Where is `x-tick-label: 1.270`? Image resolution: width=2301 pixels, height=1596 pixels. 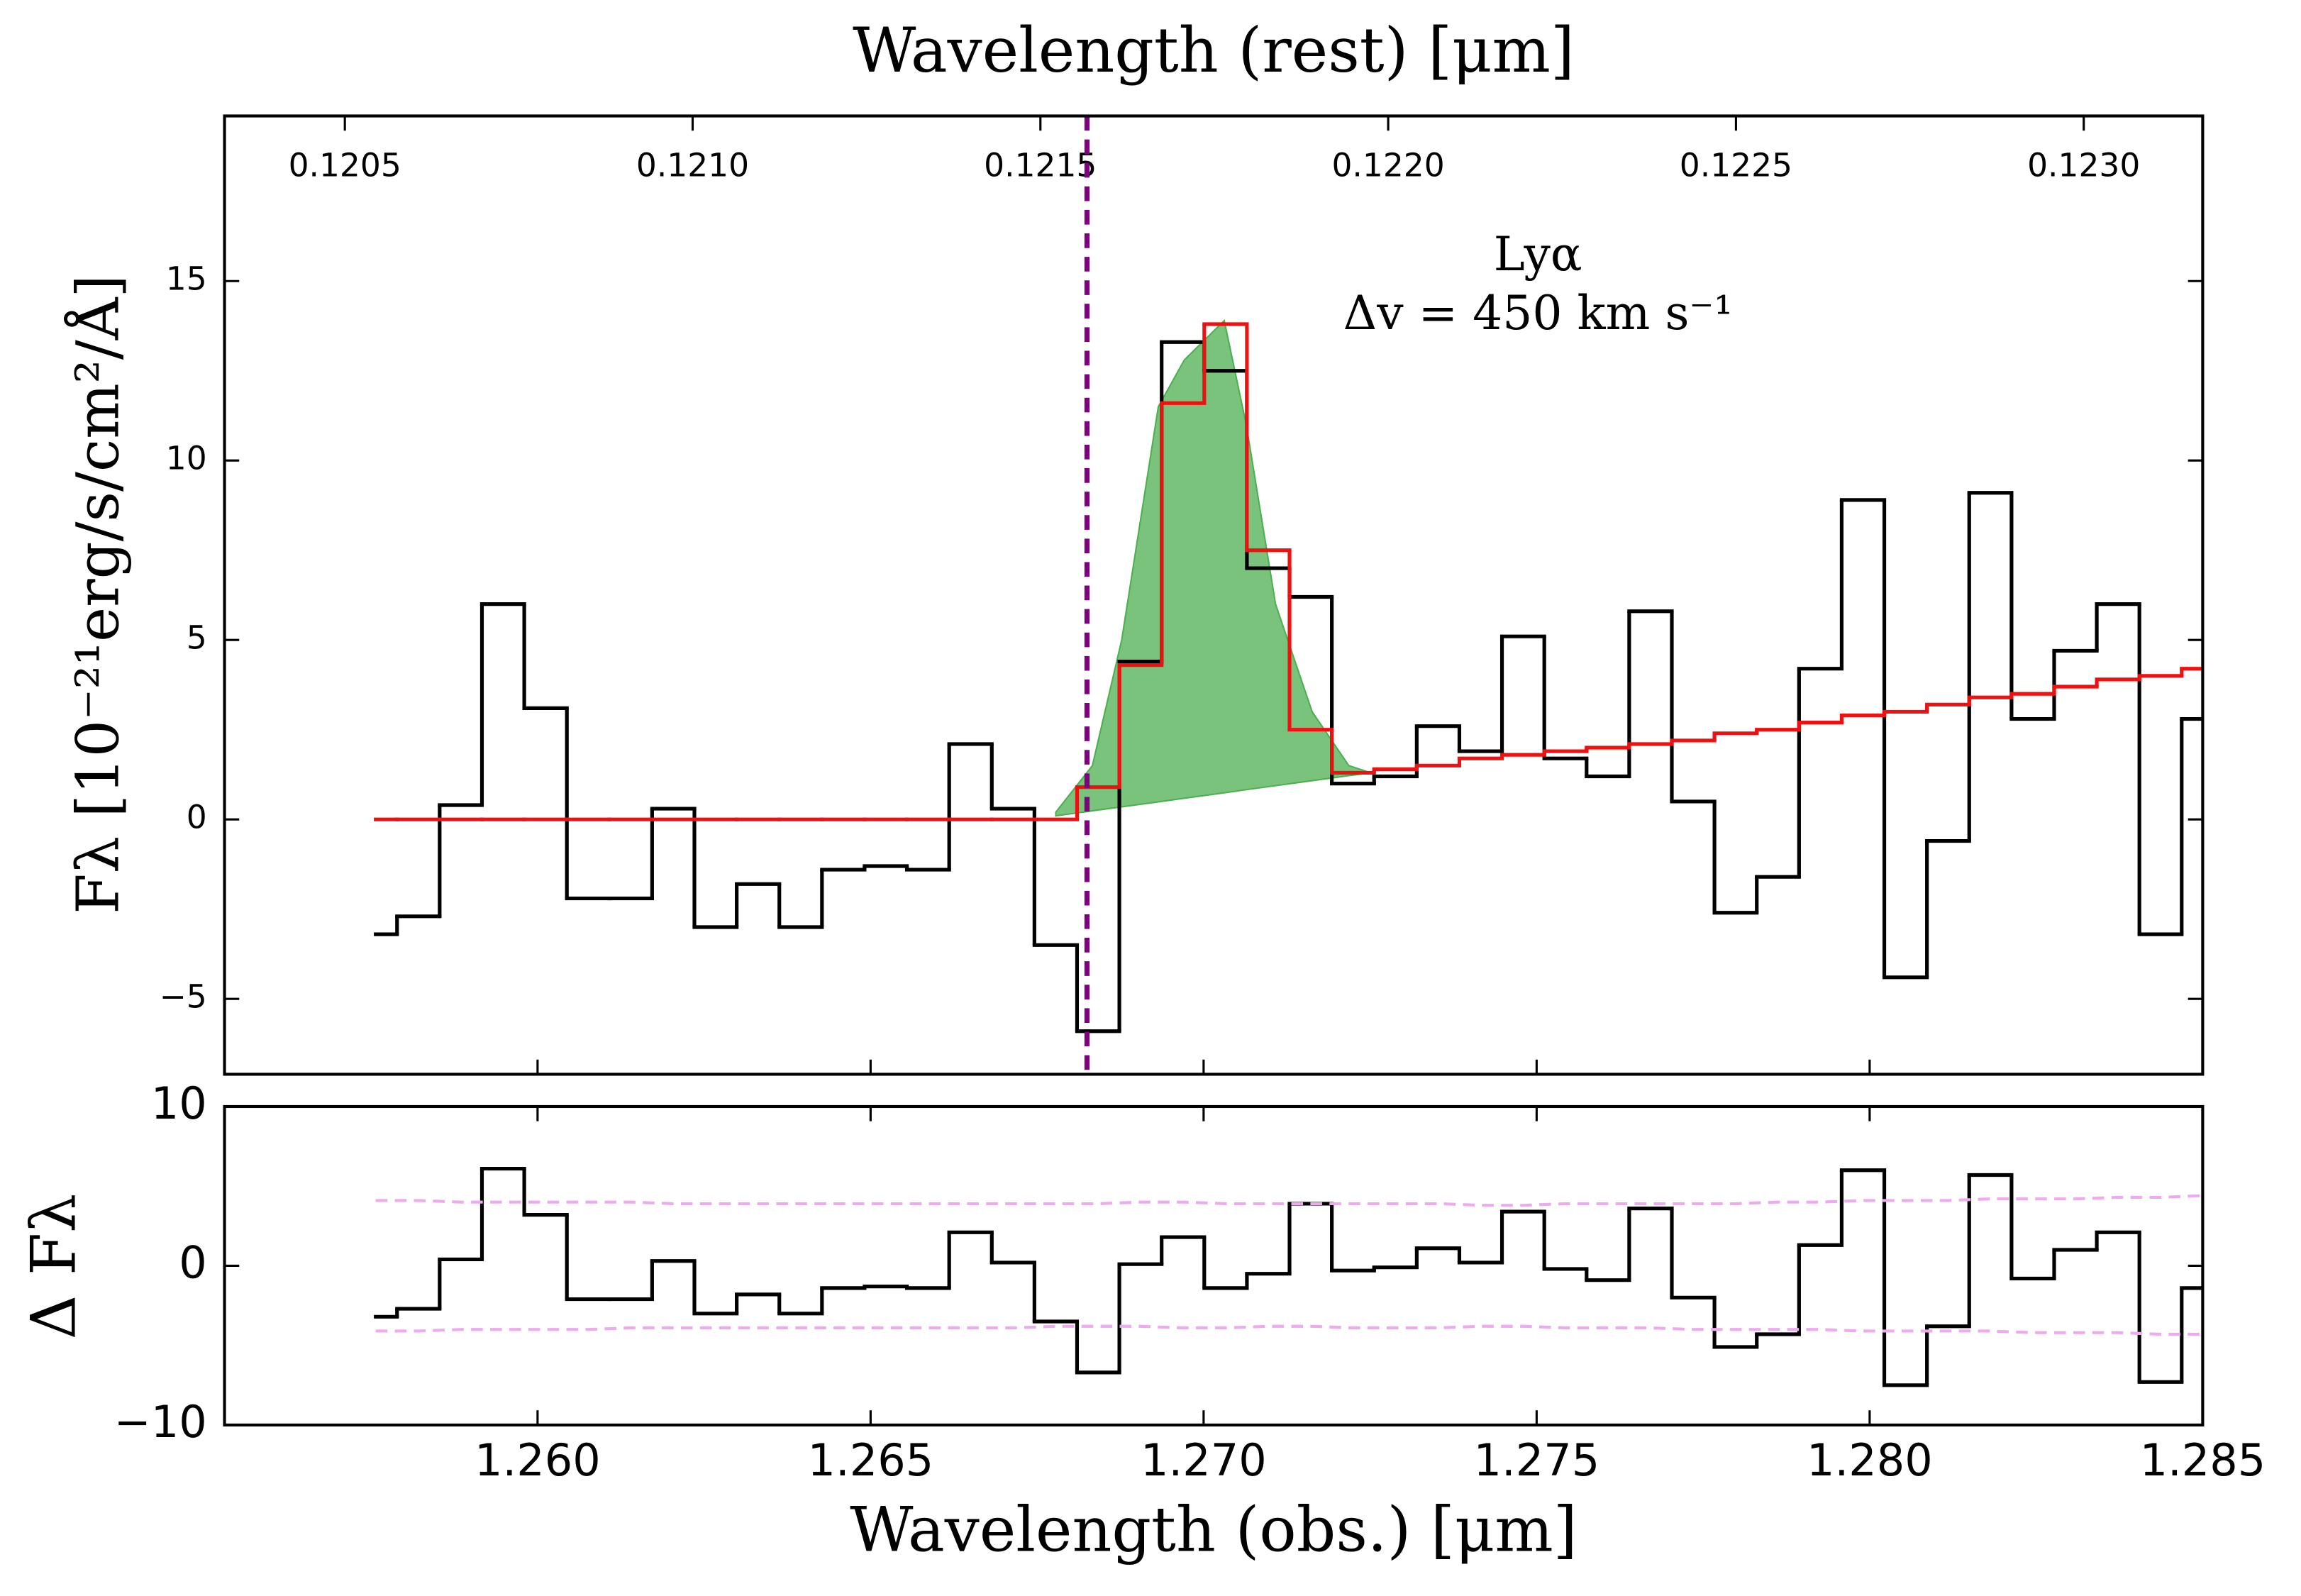
x-tick-label: 1.270 is located at coordinates (1204, 1460).